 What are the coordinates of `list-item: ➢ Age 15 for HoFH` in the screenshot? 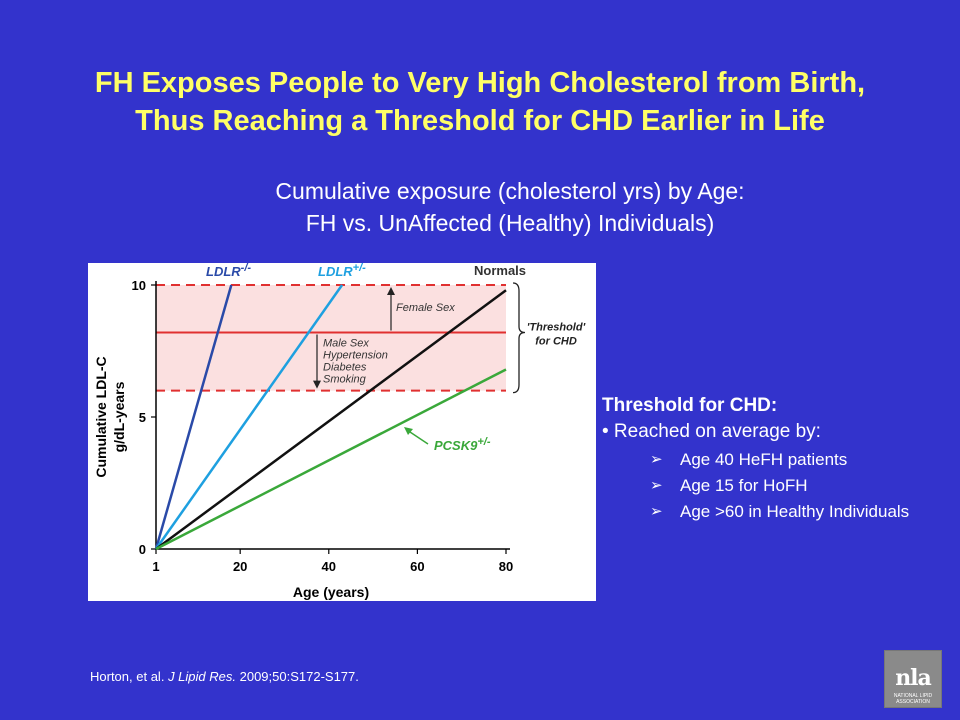 It's located at (795, 485).